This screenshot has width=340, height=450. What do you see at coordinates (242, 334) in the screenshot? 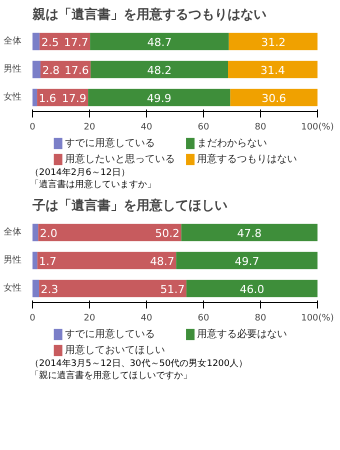
I see `legend-label: 用意する必要はない` at bounding box center [242, 334].